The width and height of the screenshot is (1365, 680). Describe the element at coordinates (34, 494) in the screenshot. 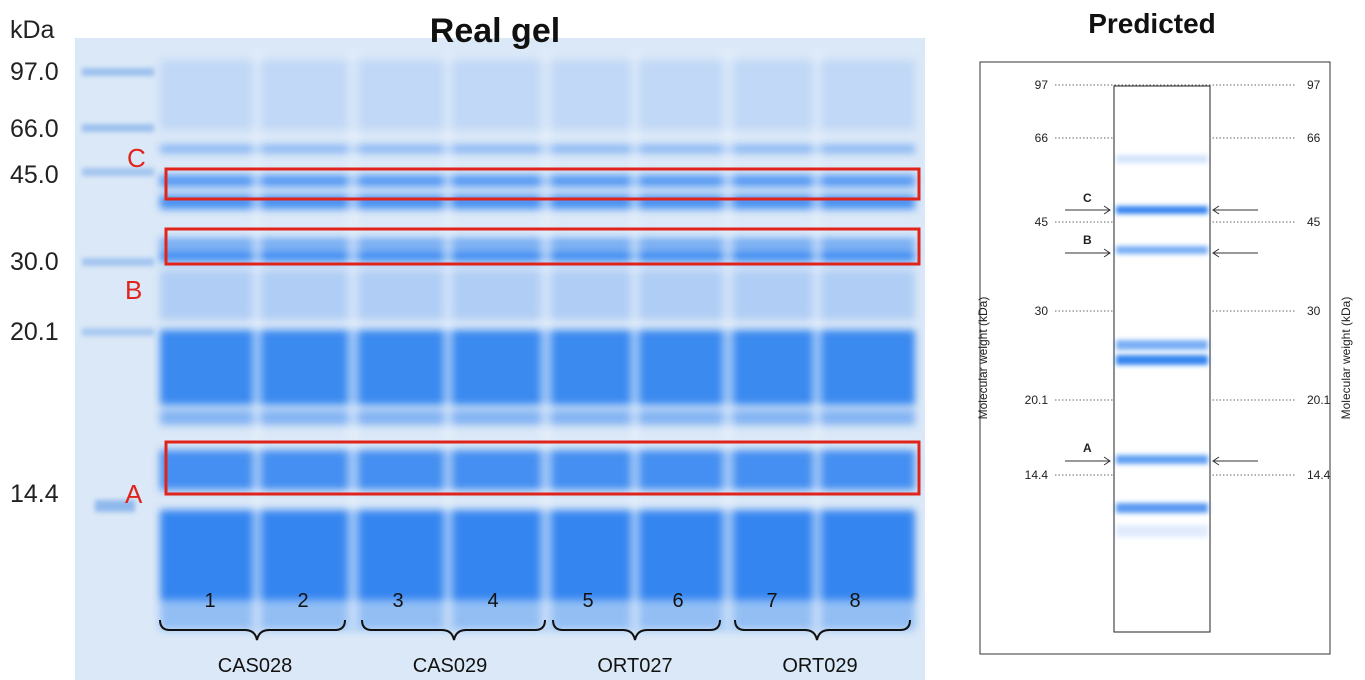

I see `marker-label: 14.4` at that location.